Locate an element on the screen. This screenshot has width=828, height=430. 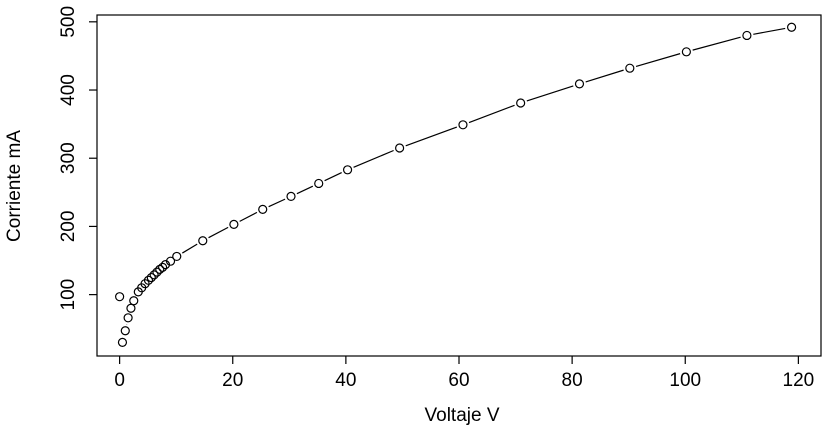
y-tick-label: 400 is located at coordinates (68, 90).